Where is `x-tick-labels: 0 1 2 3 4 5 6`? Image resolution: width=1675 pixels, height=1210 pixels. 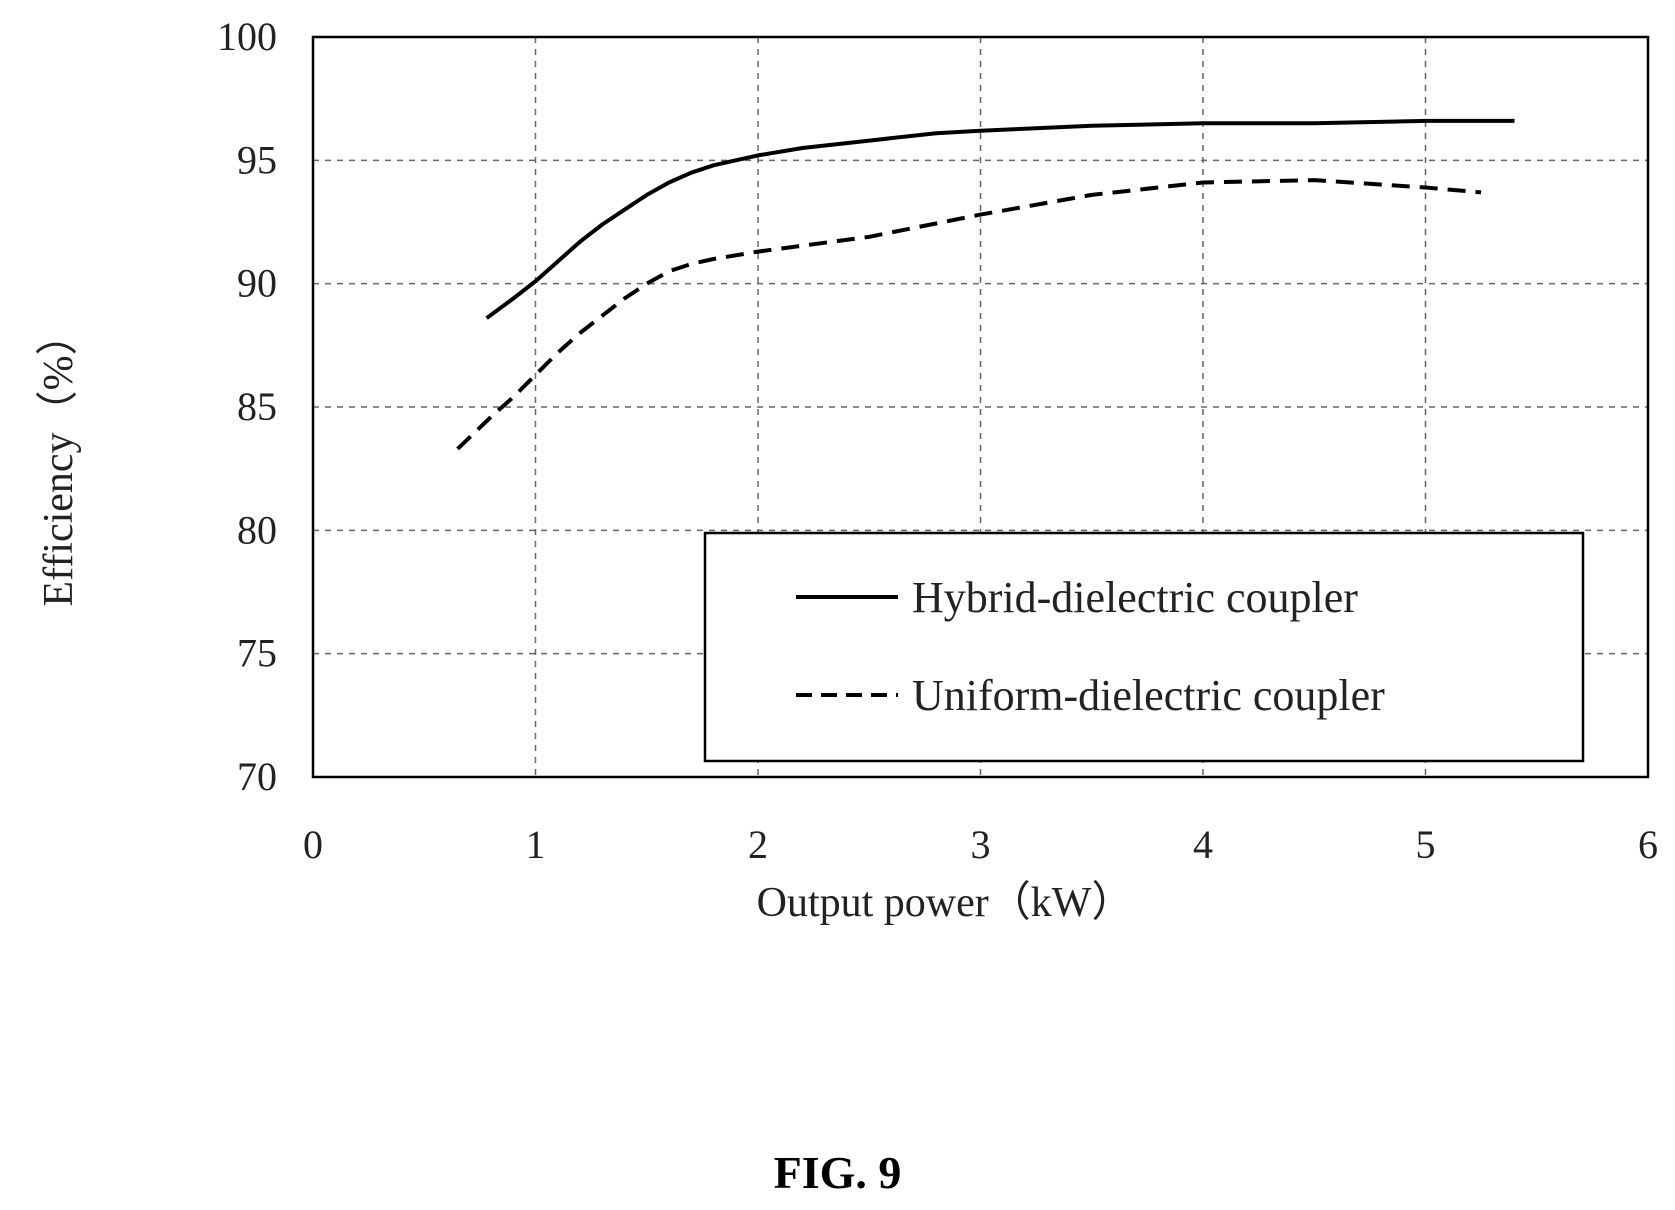
x-tick-labels: 0 1 2 3 4 5 6 is located at coordinates (980, 844).